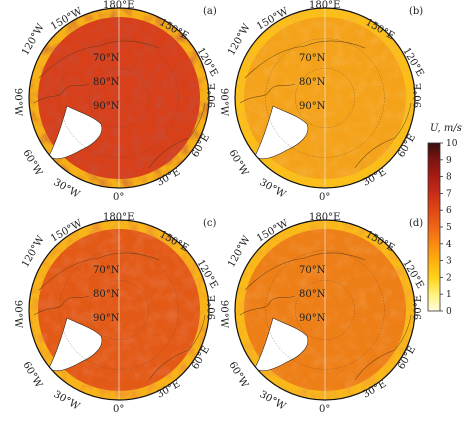 The image size is (474, 421). Describe the element at coordinates (449, 278) in the screenshot. I see `colorbar-tick-label: 2` at that location.